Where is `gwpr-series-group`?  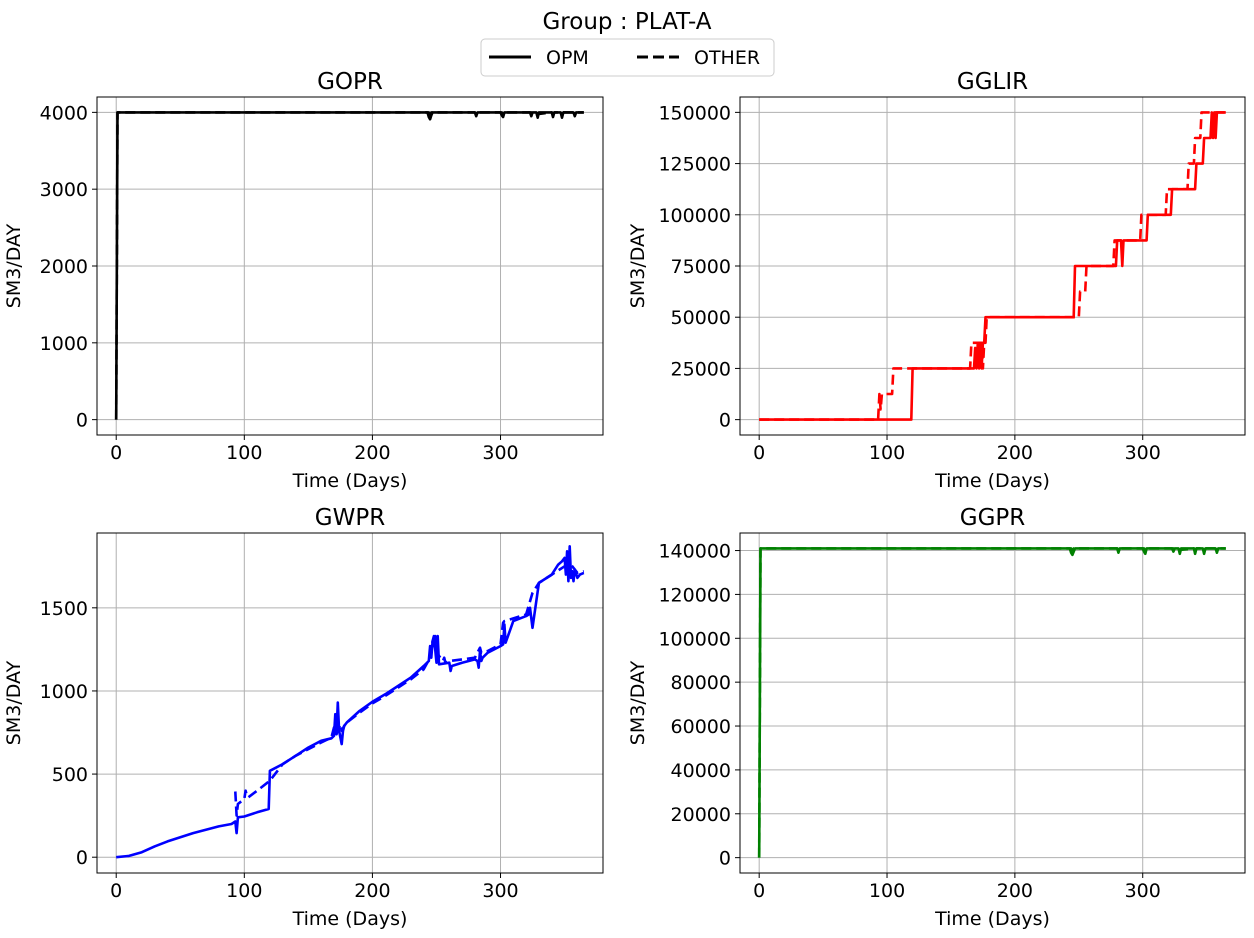 gwpr-series-group is located at coordinates (350, 701).